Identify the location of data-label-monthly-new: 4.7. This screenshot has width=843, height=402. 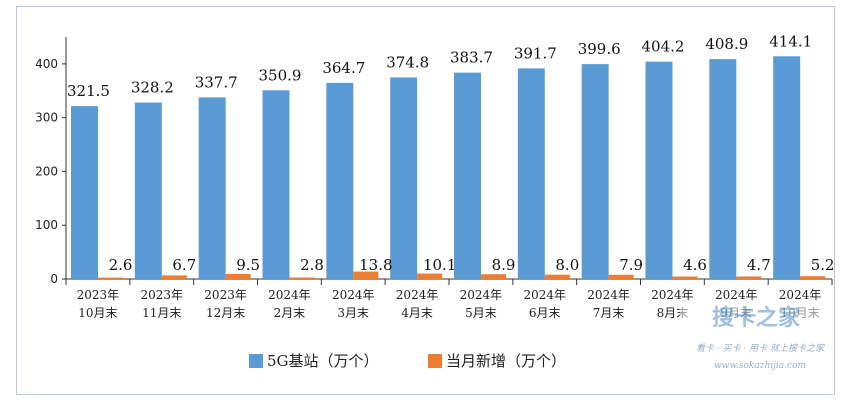
(759, 265).